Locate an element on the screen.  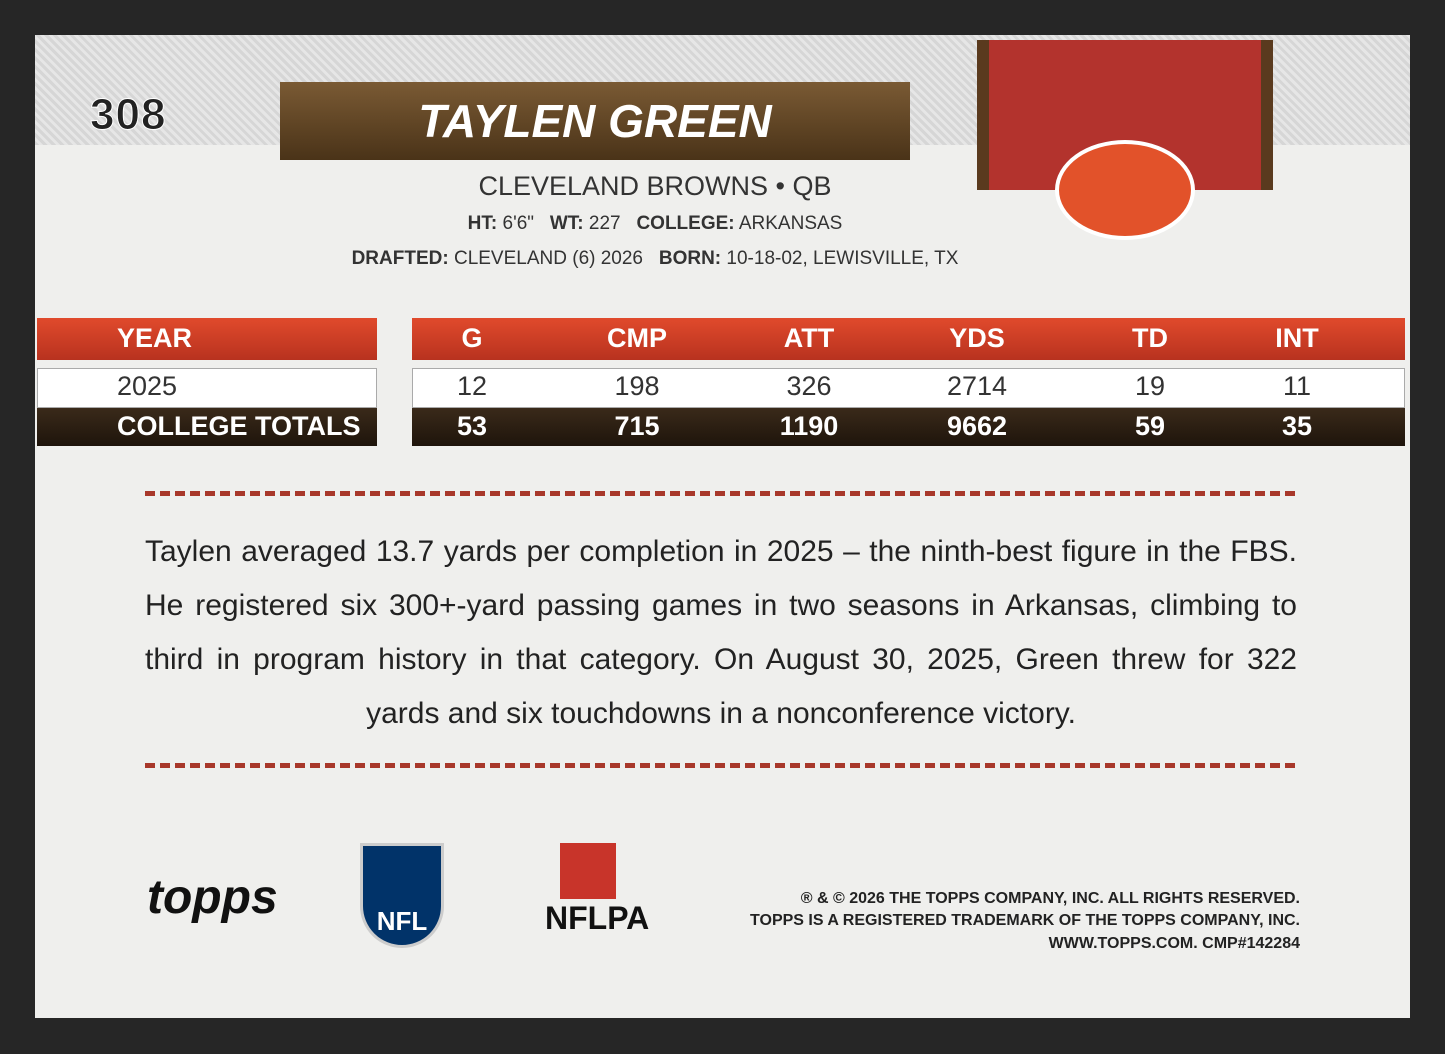
table-cell: 198 is located at coordinates (637, 386).